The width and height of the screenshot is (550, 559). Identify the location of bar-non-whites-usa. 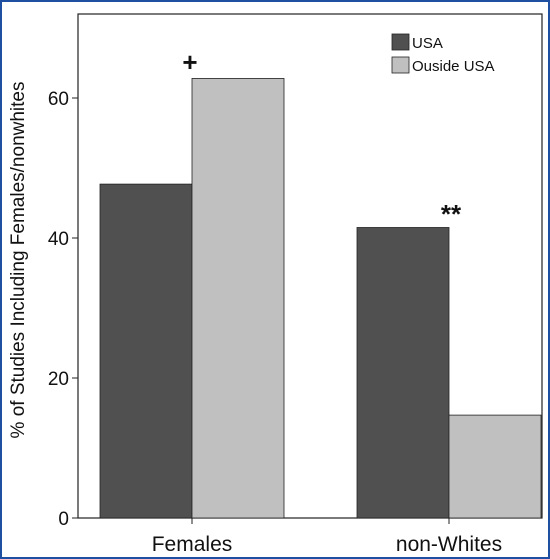
(403, 373).